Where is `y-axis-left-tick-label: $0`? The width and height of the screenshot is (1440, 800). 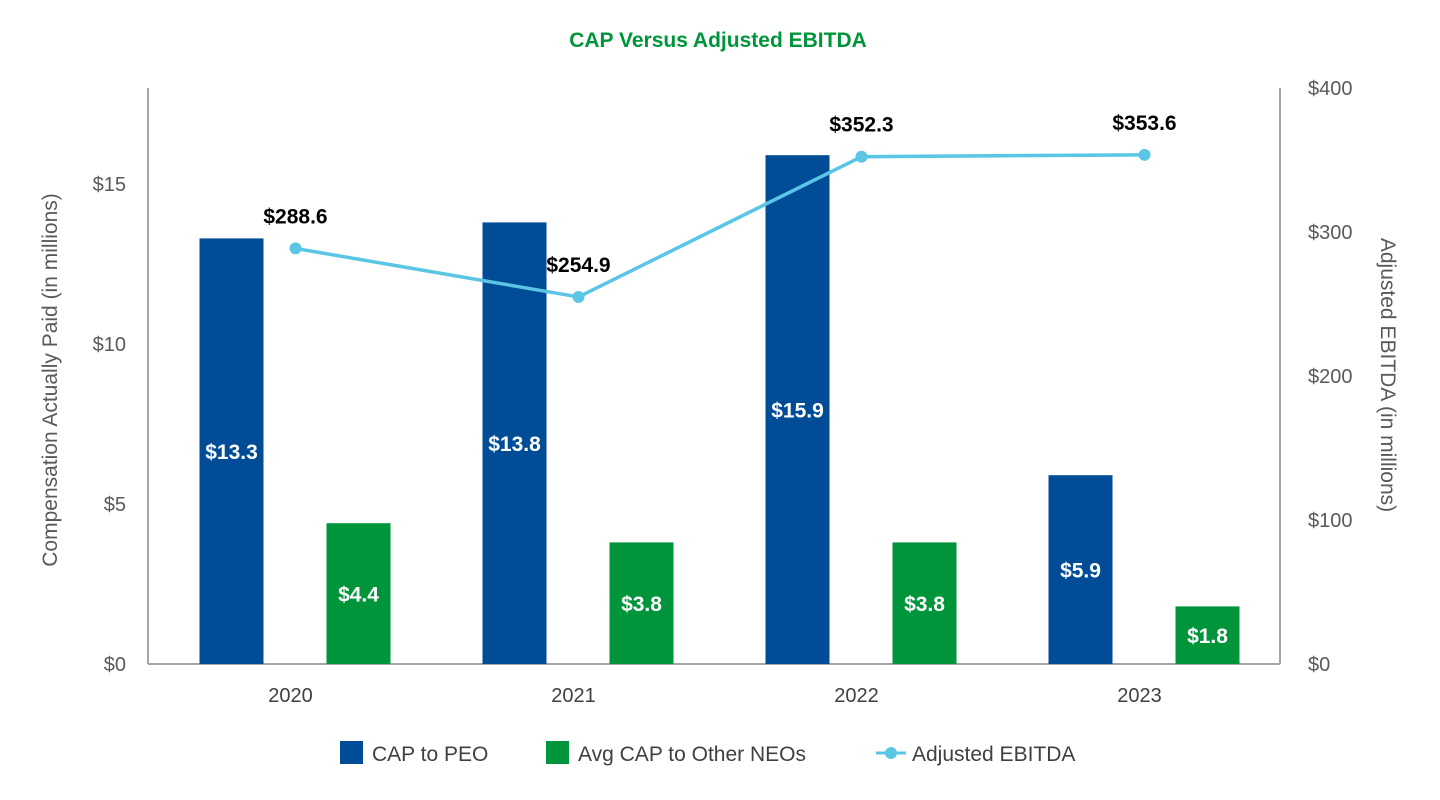 y-axis-left-tick-label: $0 is located at coordinates (115, 665).